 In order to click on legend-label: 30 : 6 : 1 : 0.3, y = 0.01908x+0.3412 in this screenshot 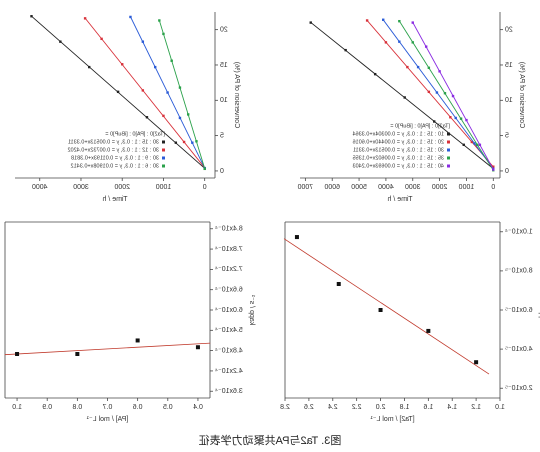, I will do `click(115, 166)`.